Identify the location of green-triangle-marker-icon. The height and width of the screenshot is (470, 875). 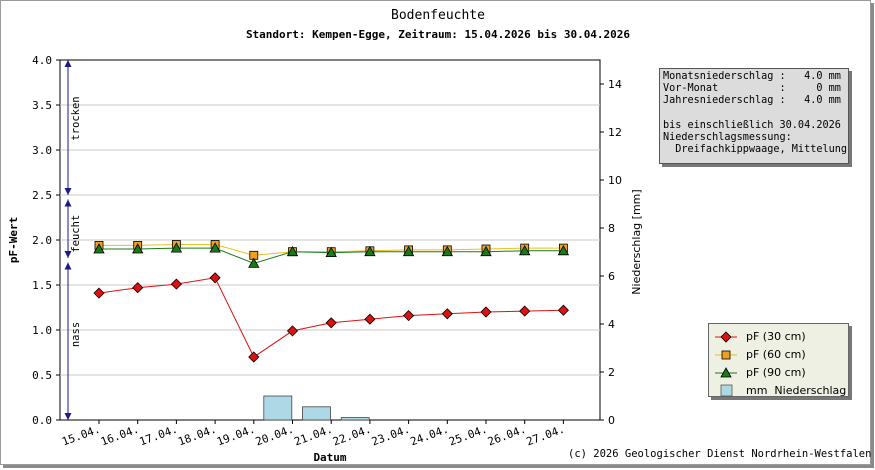
(726, 372).